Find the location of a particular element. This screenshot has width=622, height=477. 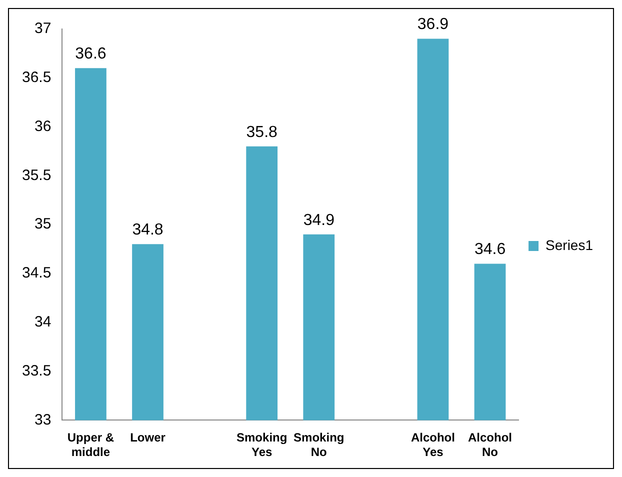

x-tick-label: Alcohol No is located at coordinates (490, 445).